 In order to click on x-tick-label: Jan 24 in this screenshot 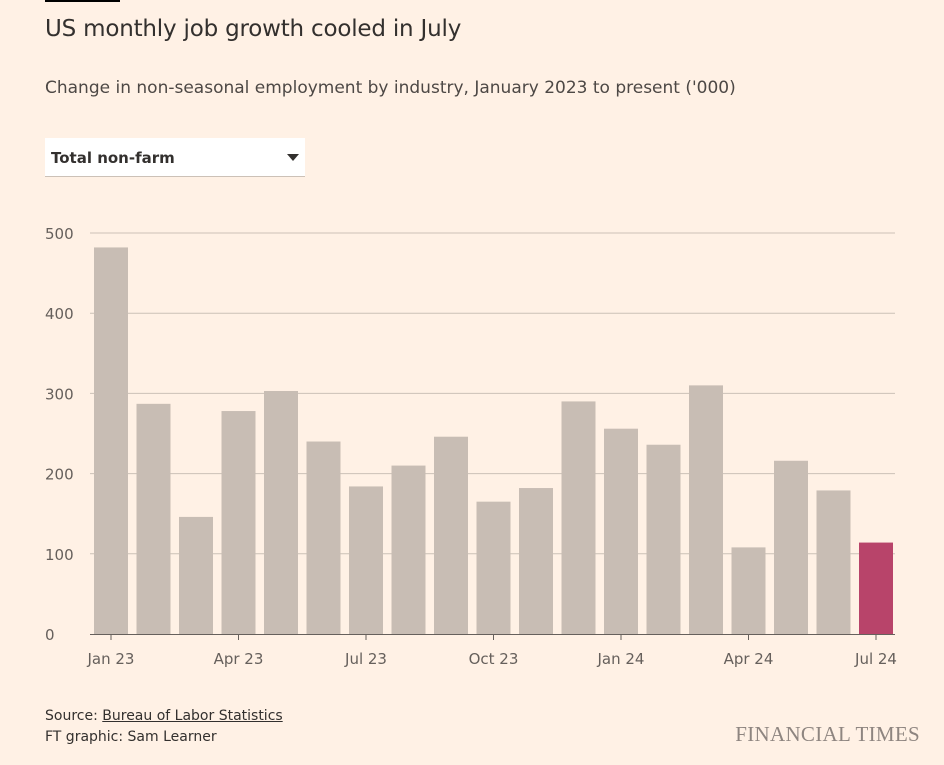, I will do `click(621, 659)`.